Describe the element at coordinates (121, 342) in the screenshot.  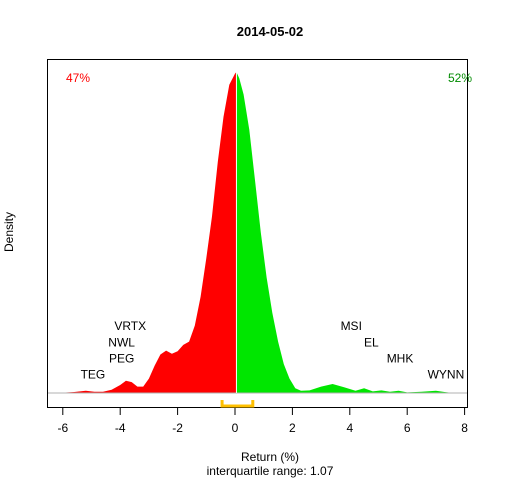
I see `stock-label-nwl: NWL` at that location.